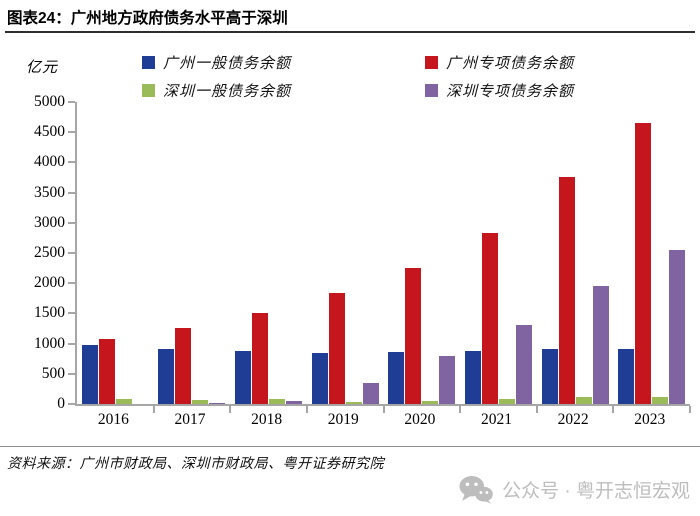  What do you see at coordinates (496, 419) in the screenshot?
I see `x-axis-label-2021: 2021` at bounding box center [496, 419].